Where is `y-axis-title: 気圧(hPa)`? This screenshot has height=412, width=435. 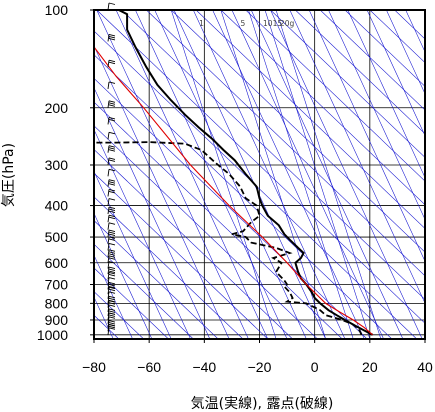 y-axis-title: 気圧(hPa) is located at coordinates (9, 175).